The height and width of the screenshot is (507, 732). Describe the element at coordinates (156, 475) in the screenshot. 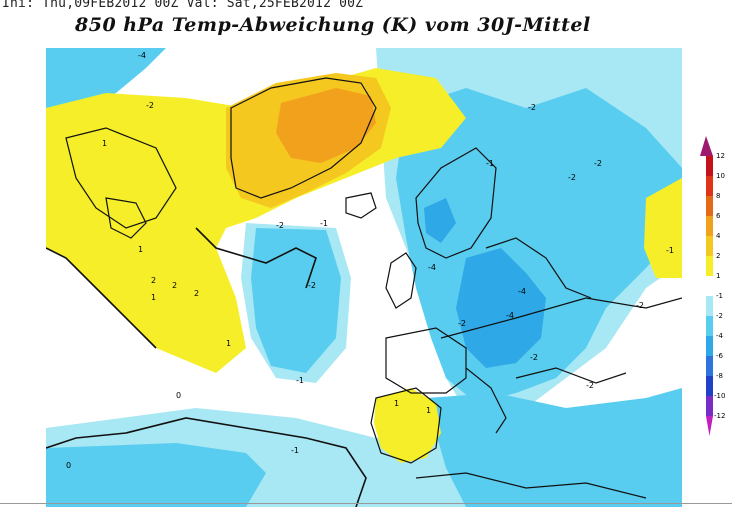

I see `anomaly-region-minus2-southwest` at that location.